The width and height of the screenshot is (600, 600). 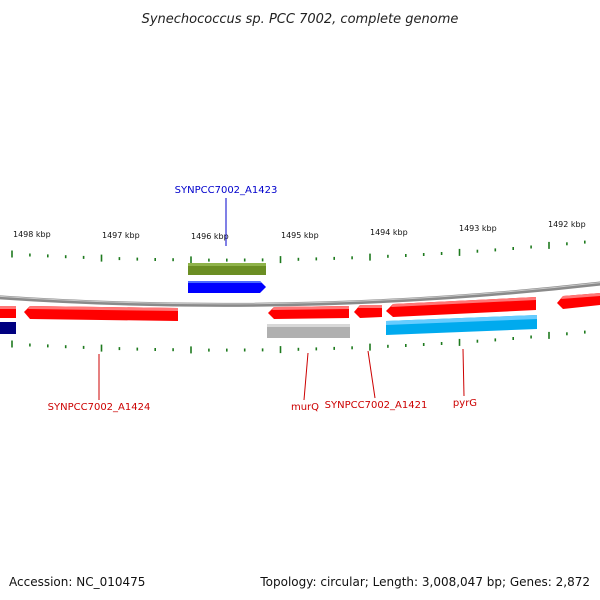 What do you see at coordinates (121, 235) in the screenshot?
I see `tick-label-1497: 1497 kbp` at bounding box center [121, 235].